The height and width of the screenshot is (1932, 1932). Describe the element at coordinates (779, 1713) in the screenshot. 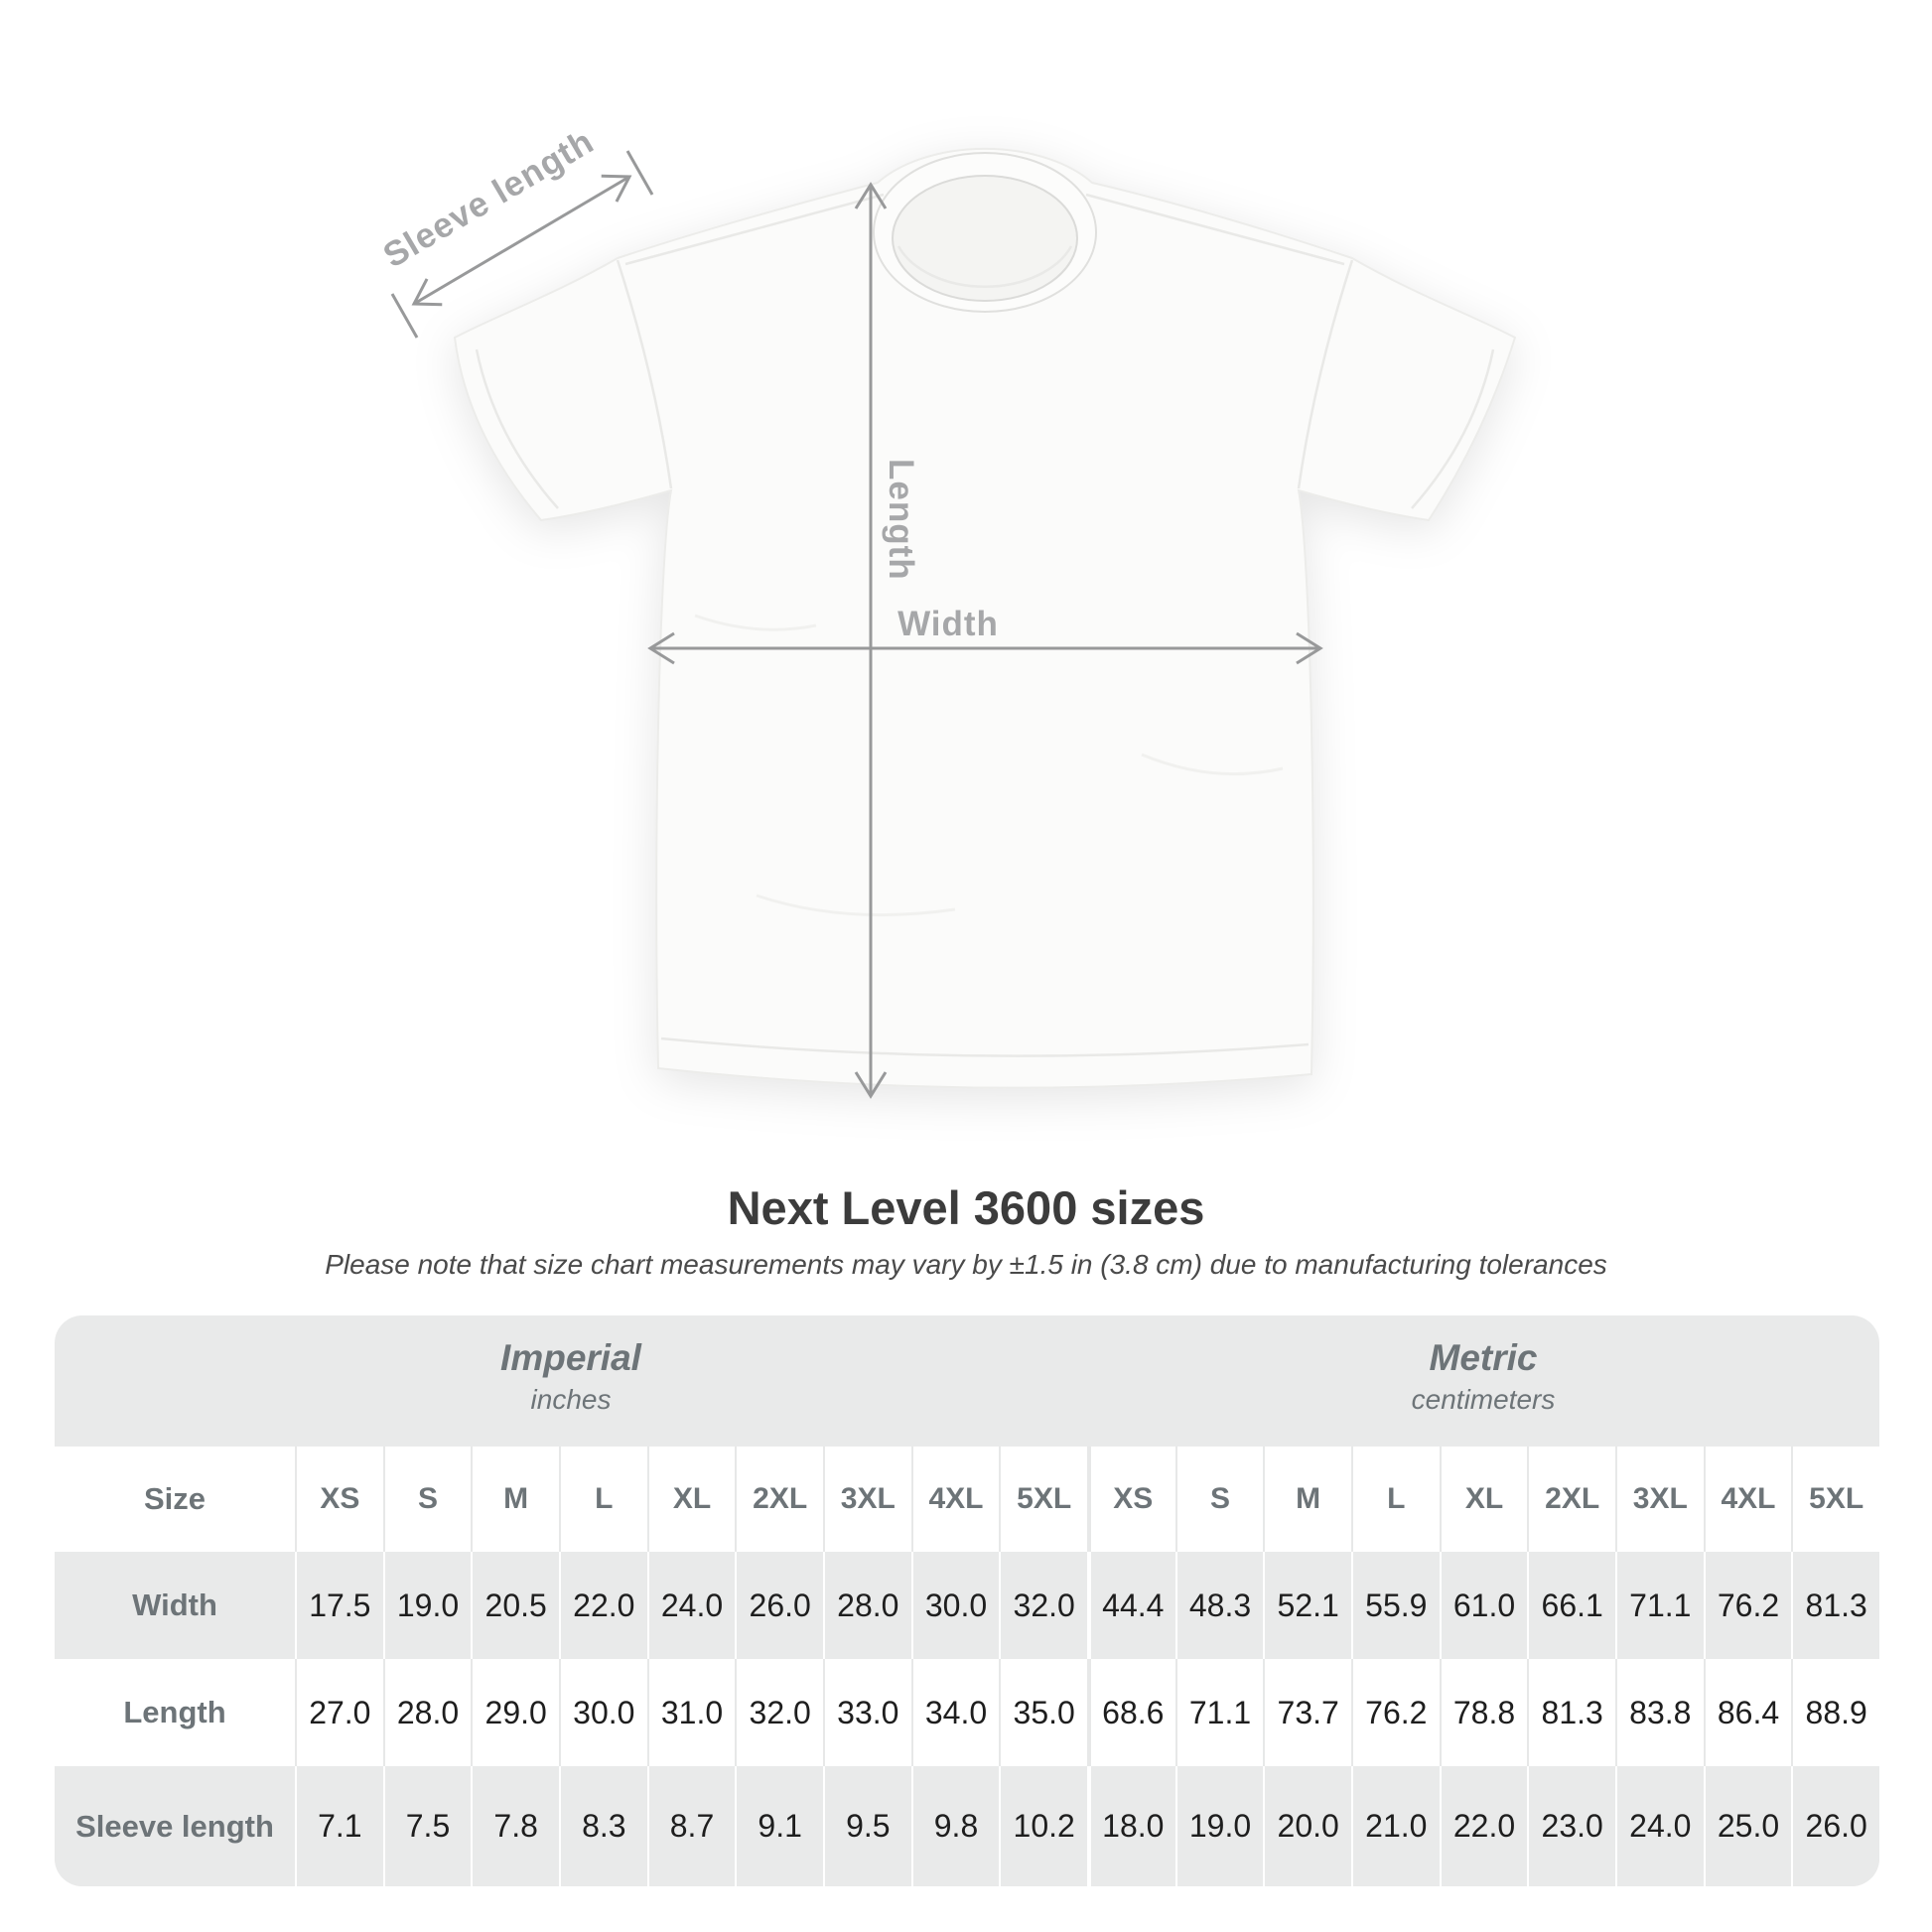

I see `length-imperial-2xl: 32.0` at that location.